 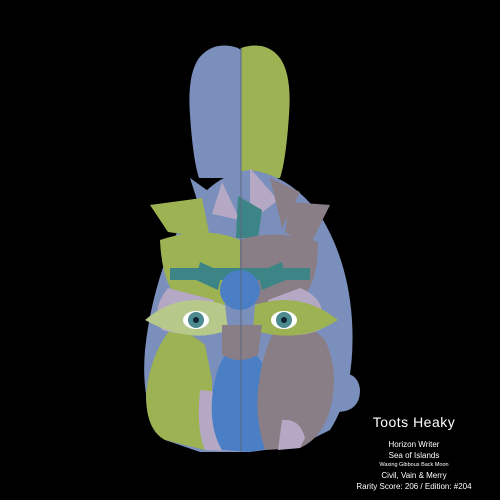 I want to click on rarity-score: Rarity Score: 206 / Edition: #204, so click(x=414, y=486).